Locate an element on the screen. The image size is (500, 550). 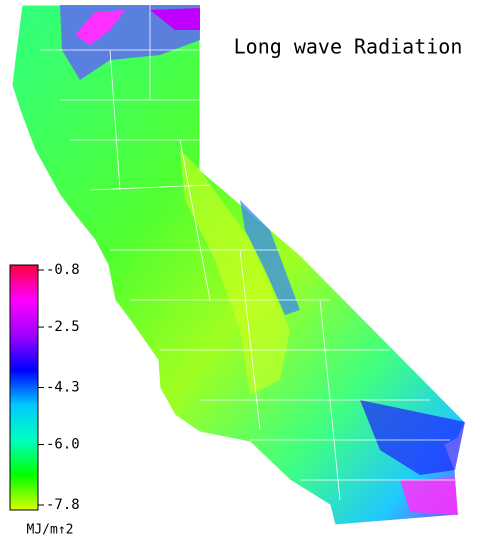
colorbar-scale is located at coordinates (24, 387).